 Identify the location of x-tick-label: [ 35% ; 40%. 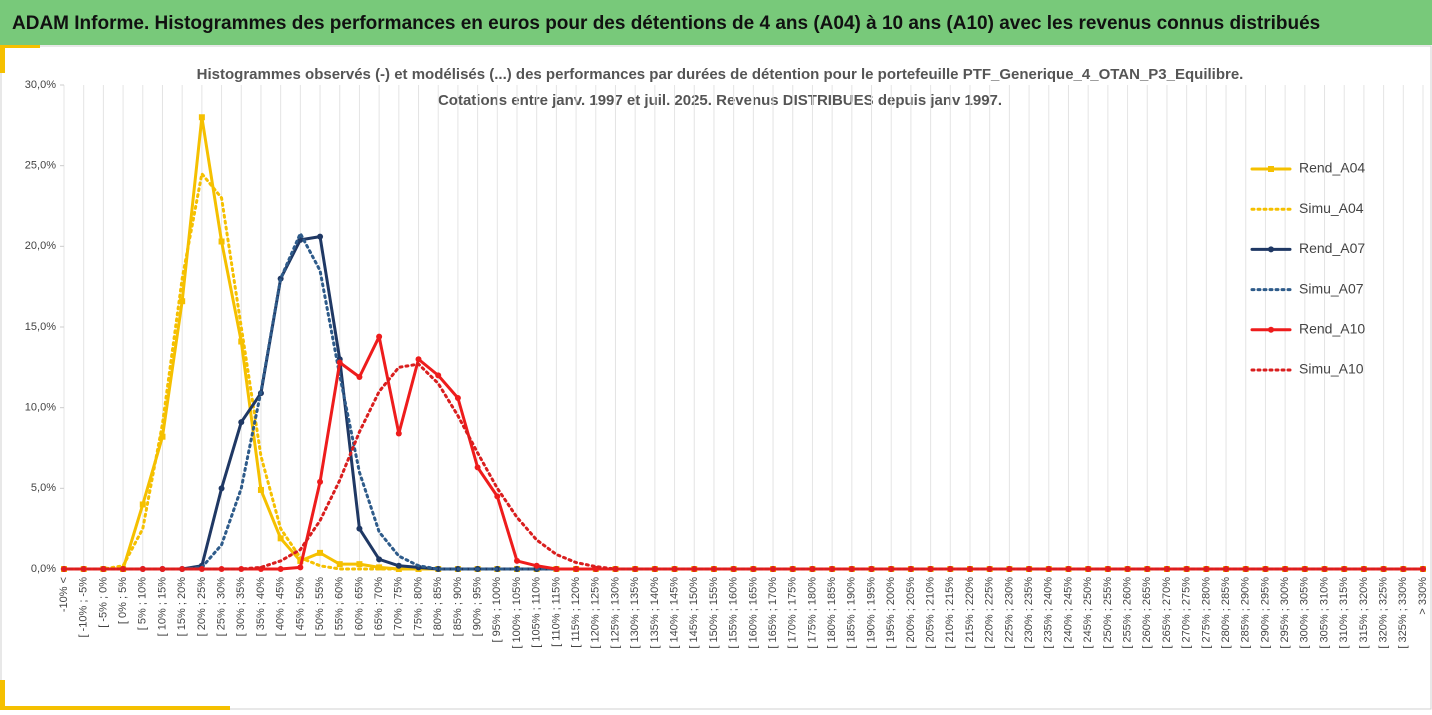
(261, 607).